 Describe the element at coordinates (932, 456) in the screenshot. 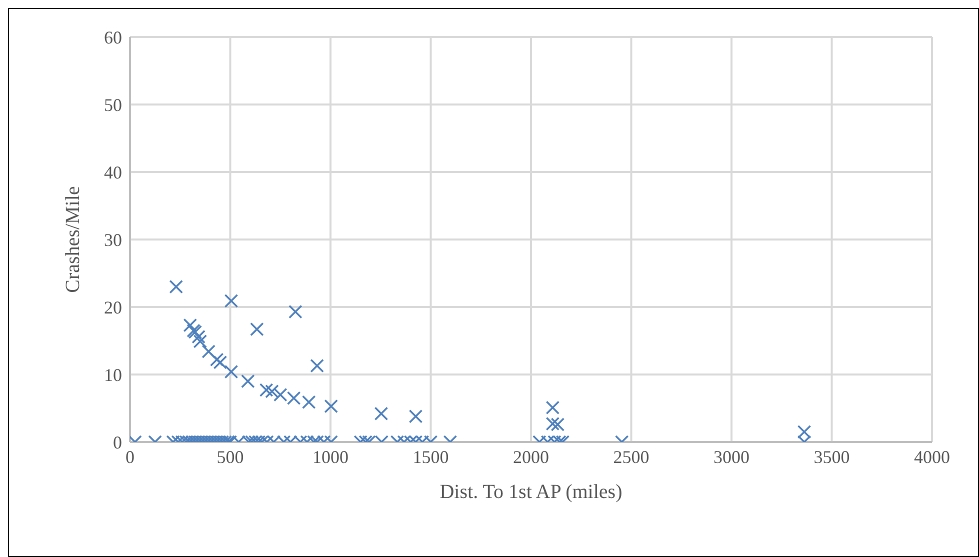

I see `x-tick-label: 4000` at that location.